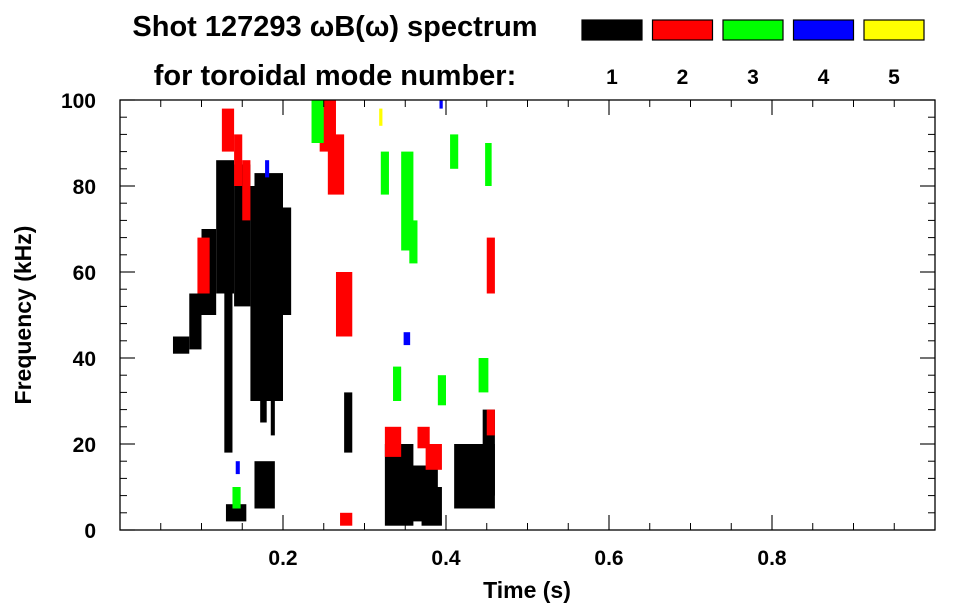  Describe the element at coordinates (753, 54) in the screenshot. I see `legend: 1 2 3 4 5` at that location.